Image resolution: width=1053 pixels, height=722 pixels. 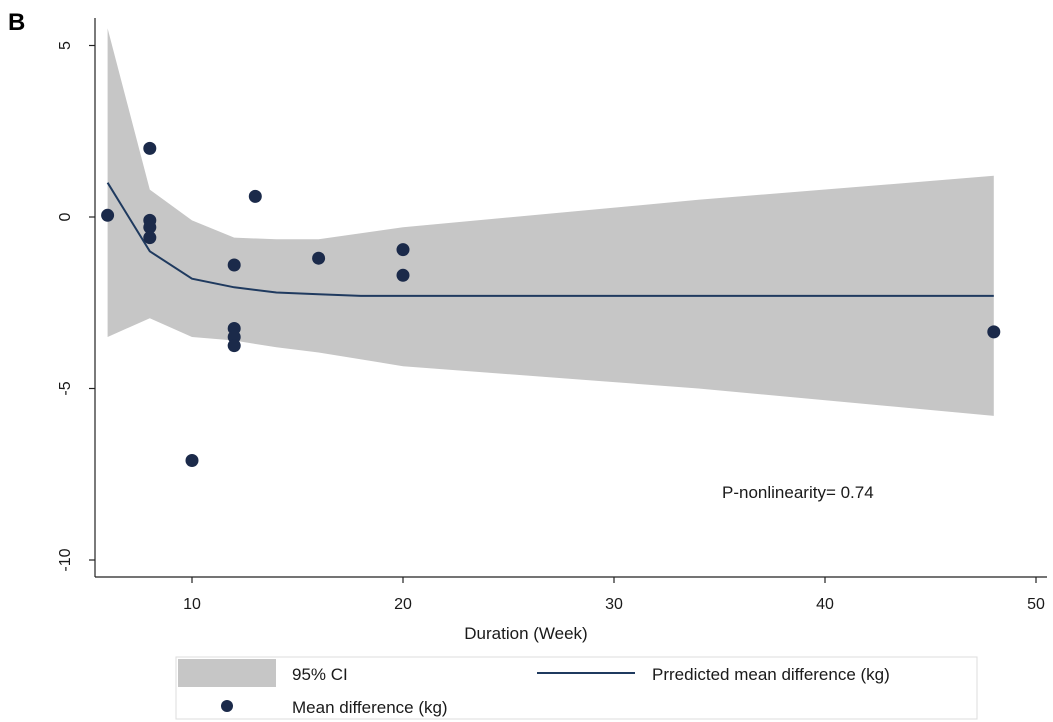 I want to click on y-tick-label: -5, so click(x=65, y=388).